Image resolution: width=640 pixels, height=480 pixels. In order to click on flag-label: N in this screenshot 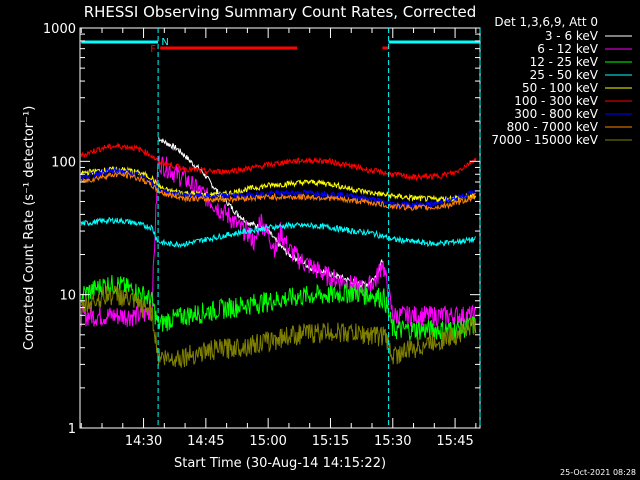, I will do `click(164, 42)`.